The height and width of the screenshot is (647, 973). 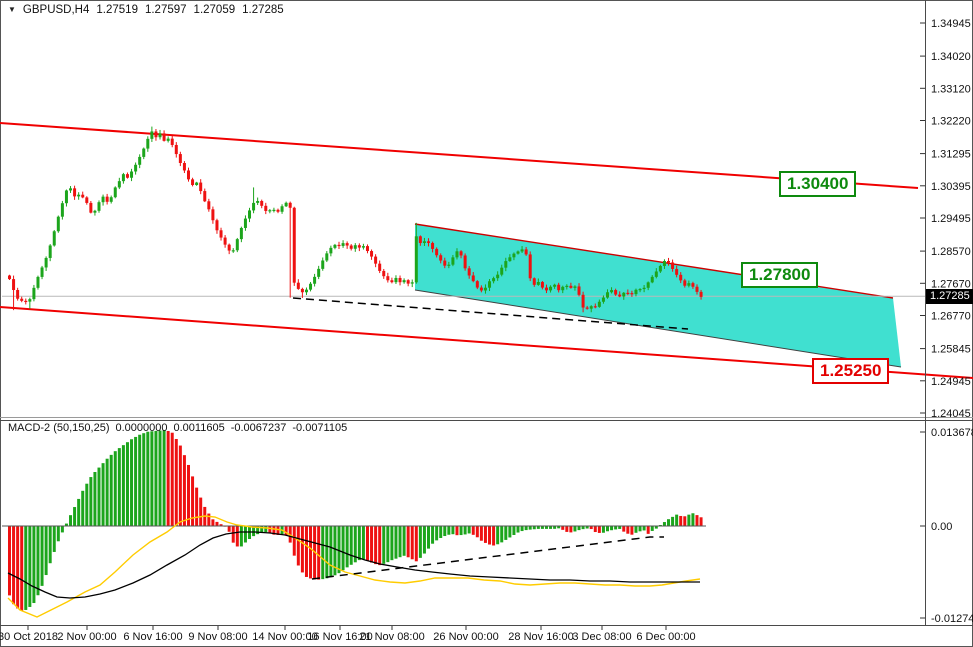 I want to click on macd-signal-line-yellow, so click(x=354, y=566).